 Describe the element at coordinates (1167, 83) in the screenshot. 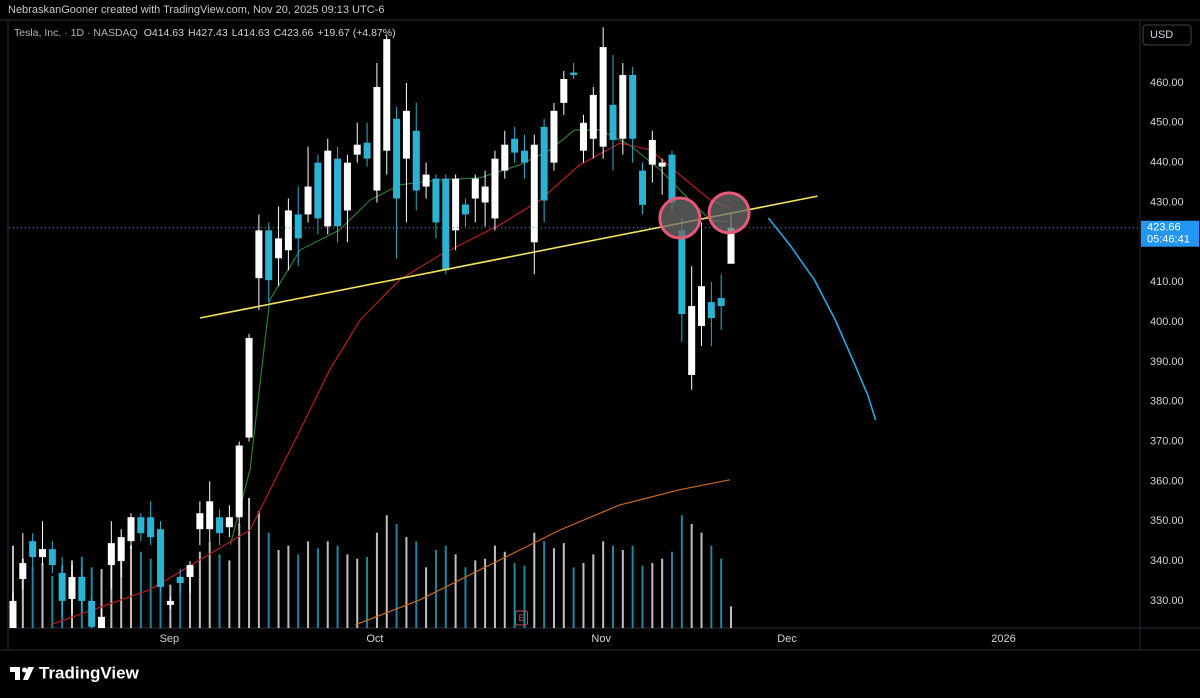

I see `y-tick-label: 460.00` at that location.